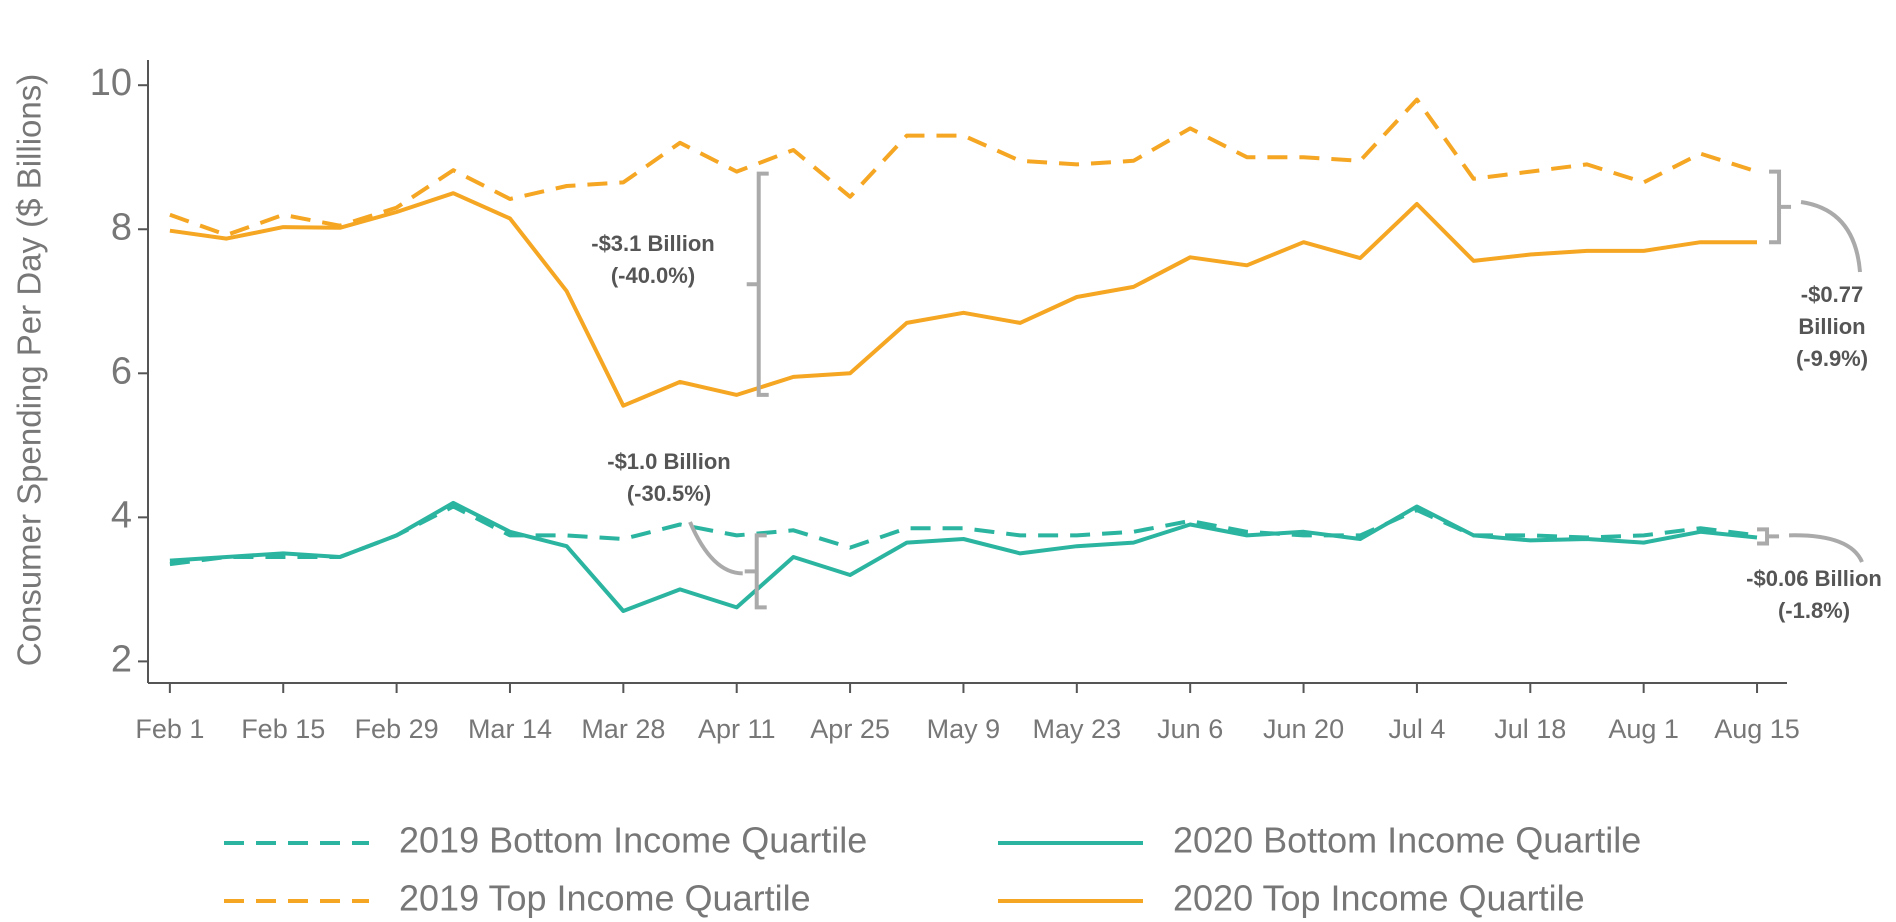  What do you see at coordinates (850, 729) in the screenshot?
I see `x-tick-label: Apr 25` at bounding box center [850, 729].